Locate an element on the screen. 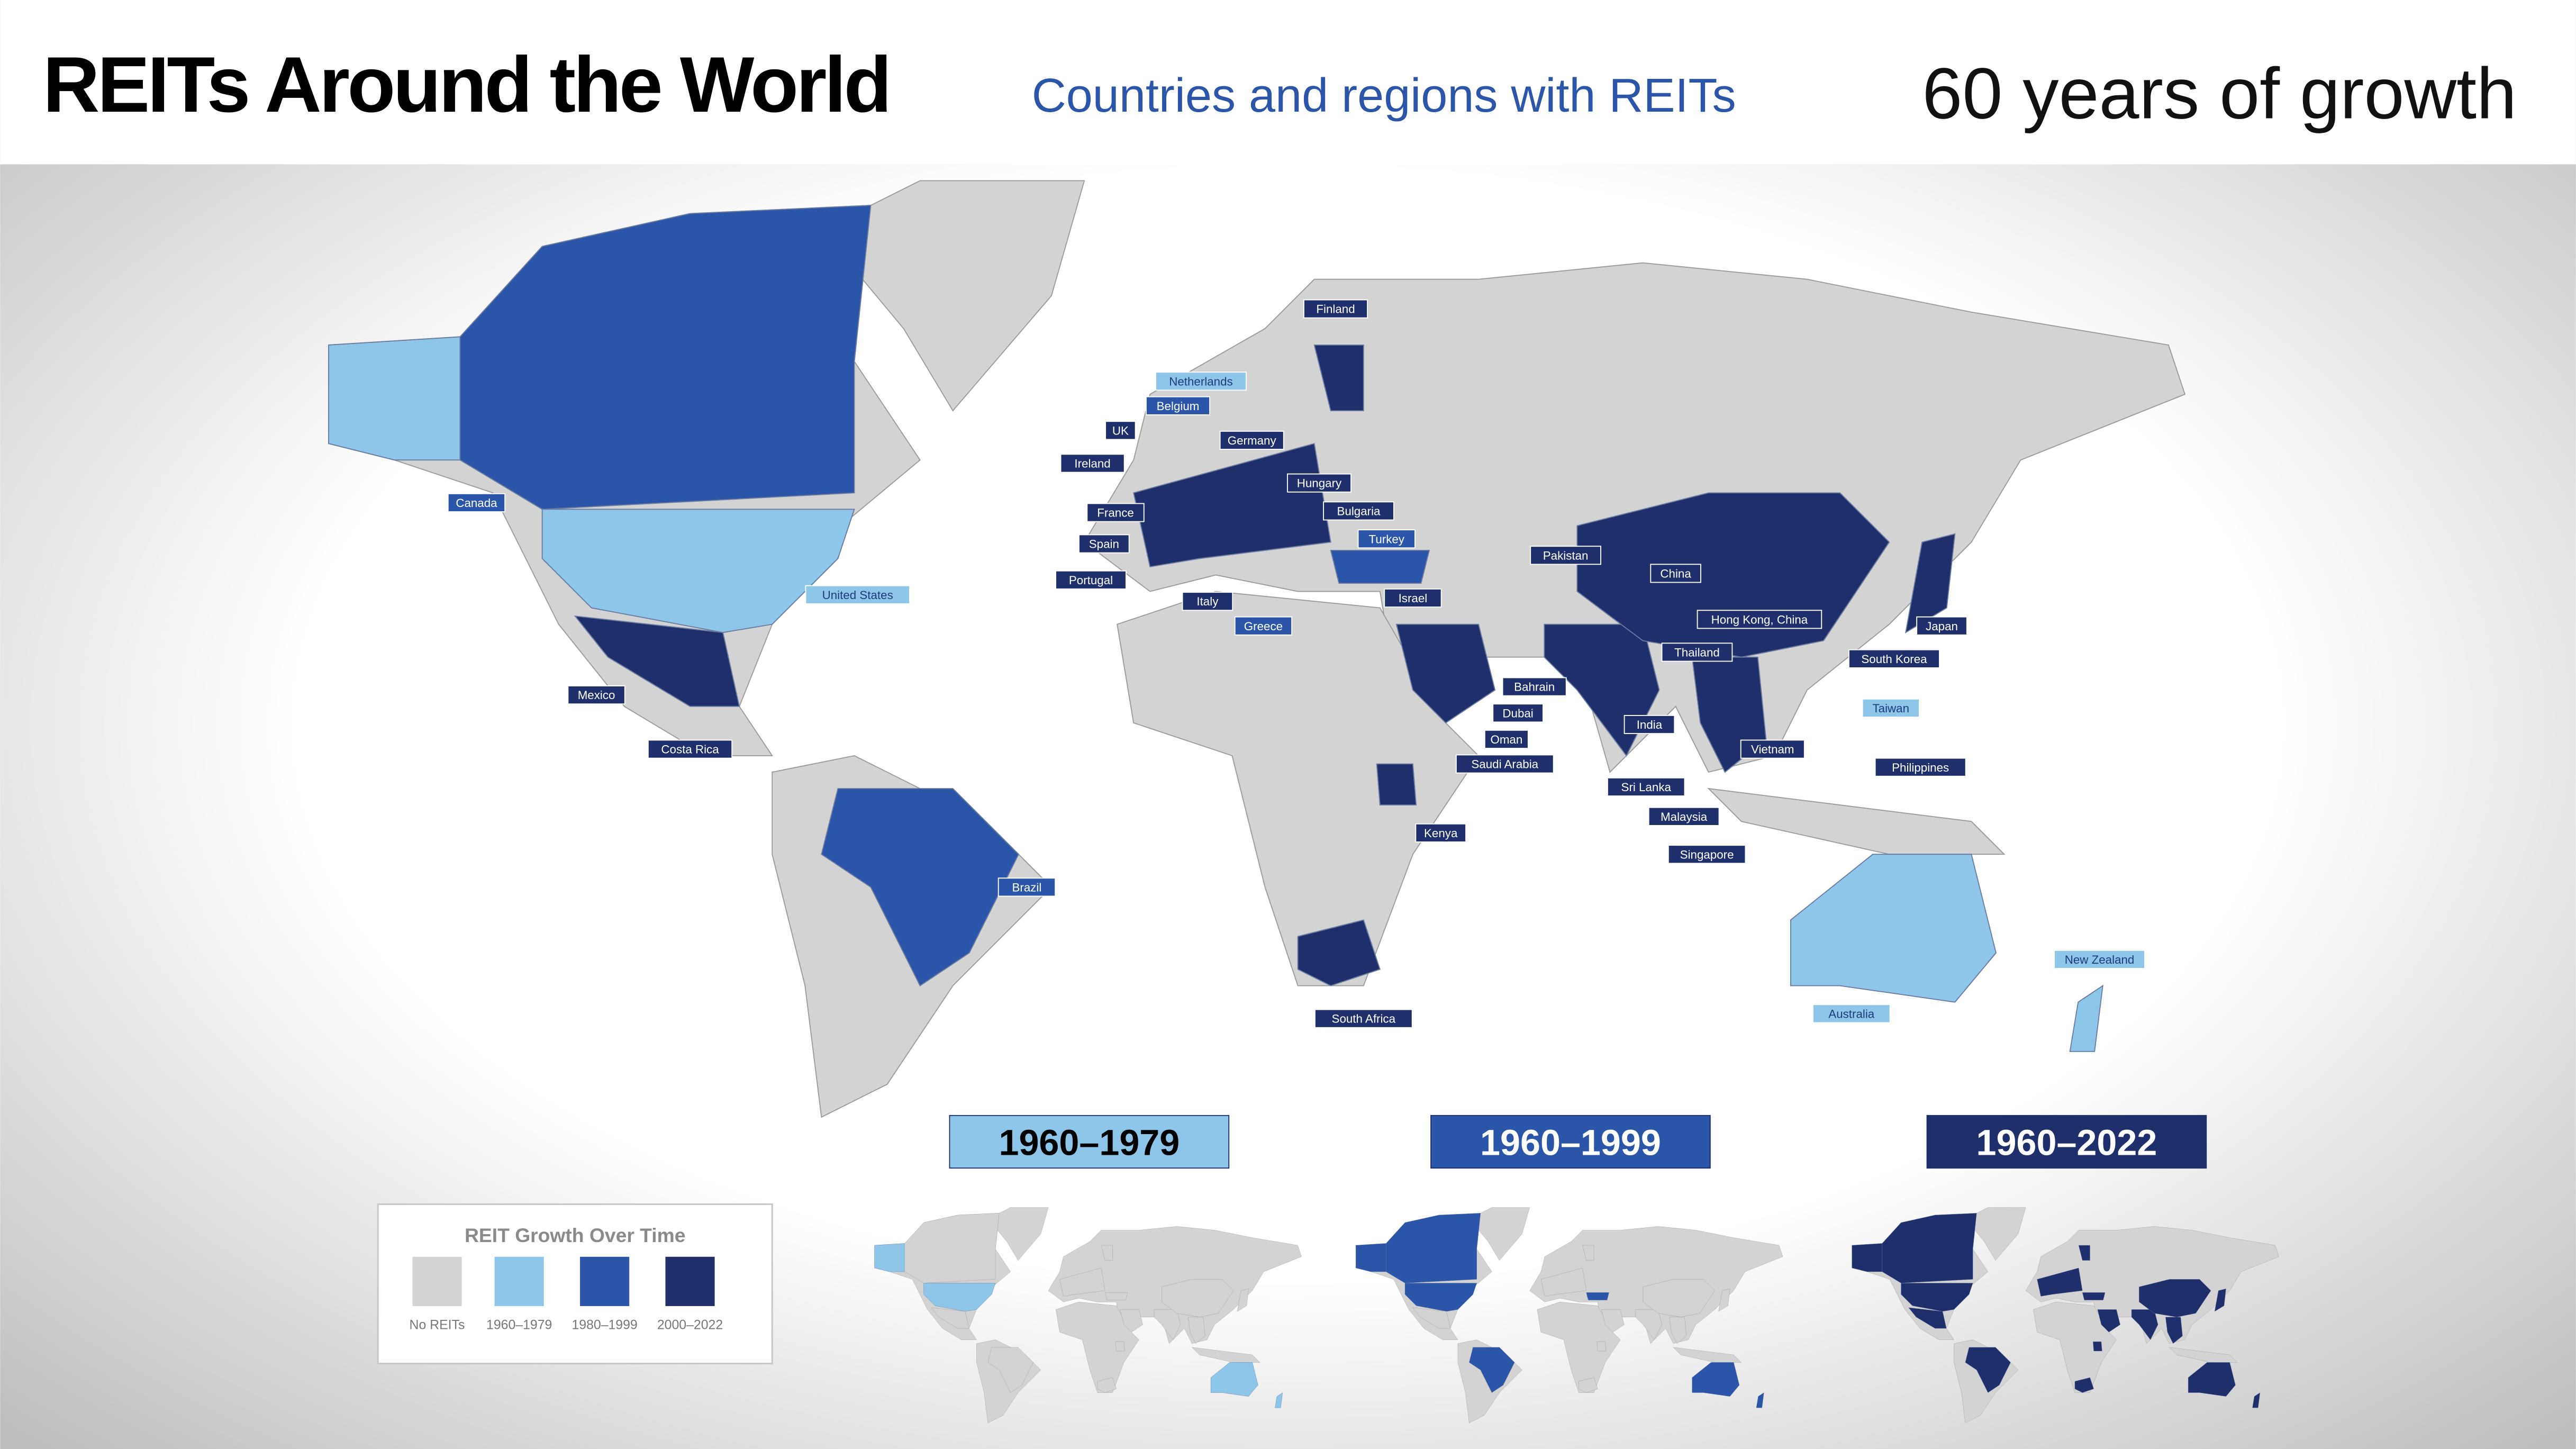  country-label: Costa Rica is located at coordinates (690, 749).